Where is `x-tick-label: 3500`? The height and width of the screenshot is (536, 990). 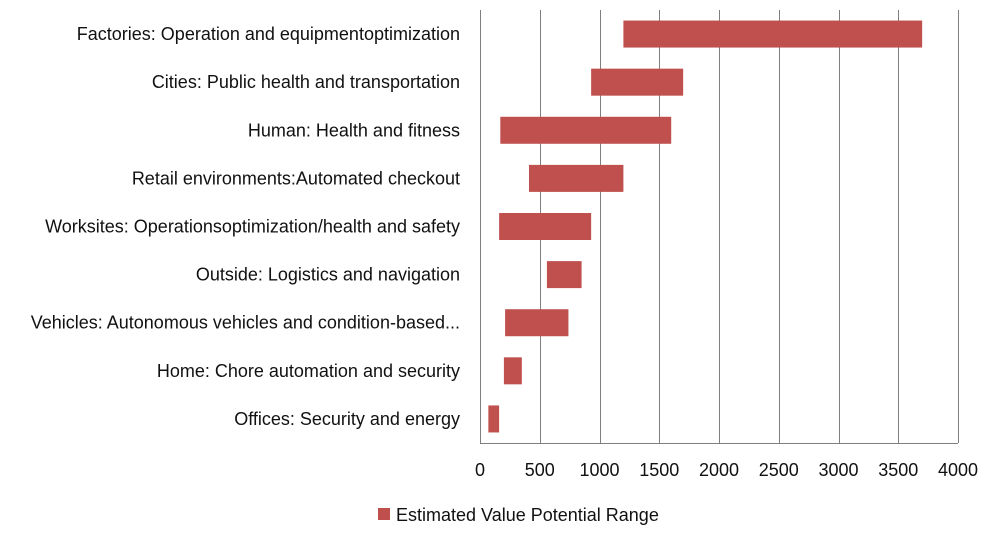 x-tick-label: 3500 is located at coordinates (898, 470).